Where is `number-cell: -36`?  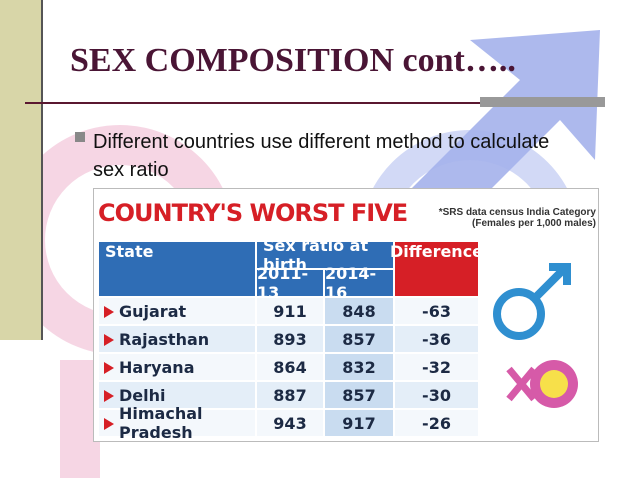 number-cell: -36 is located at coordinates (436, 339).